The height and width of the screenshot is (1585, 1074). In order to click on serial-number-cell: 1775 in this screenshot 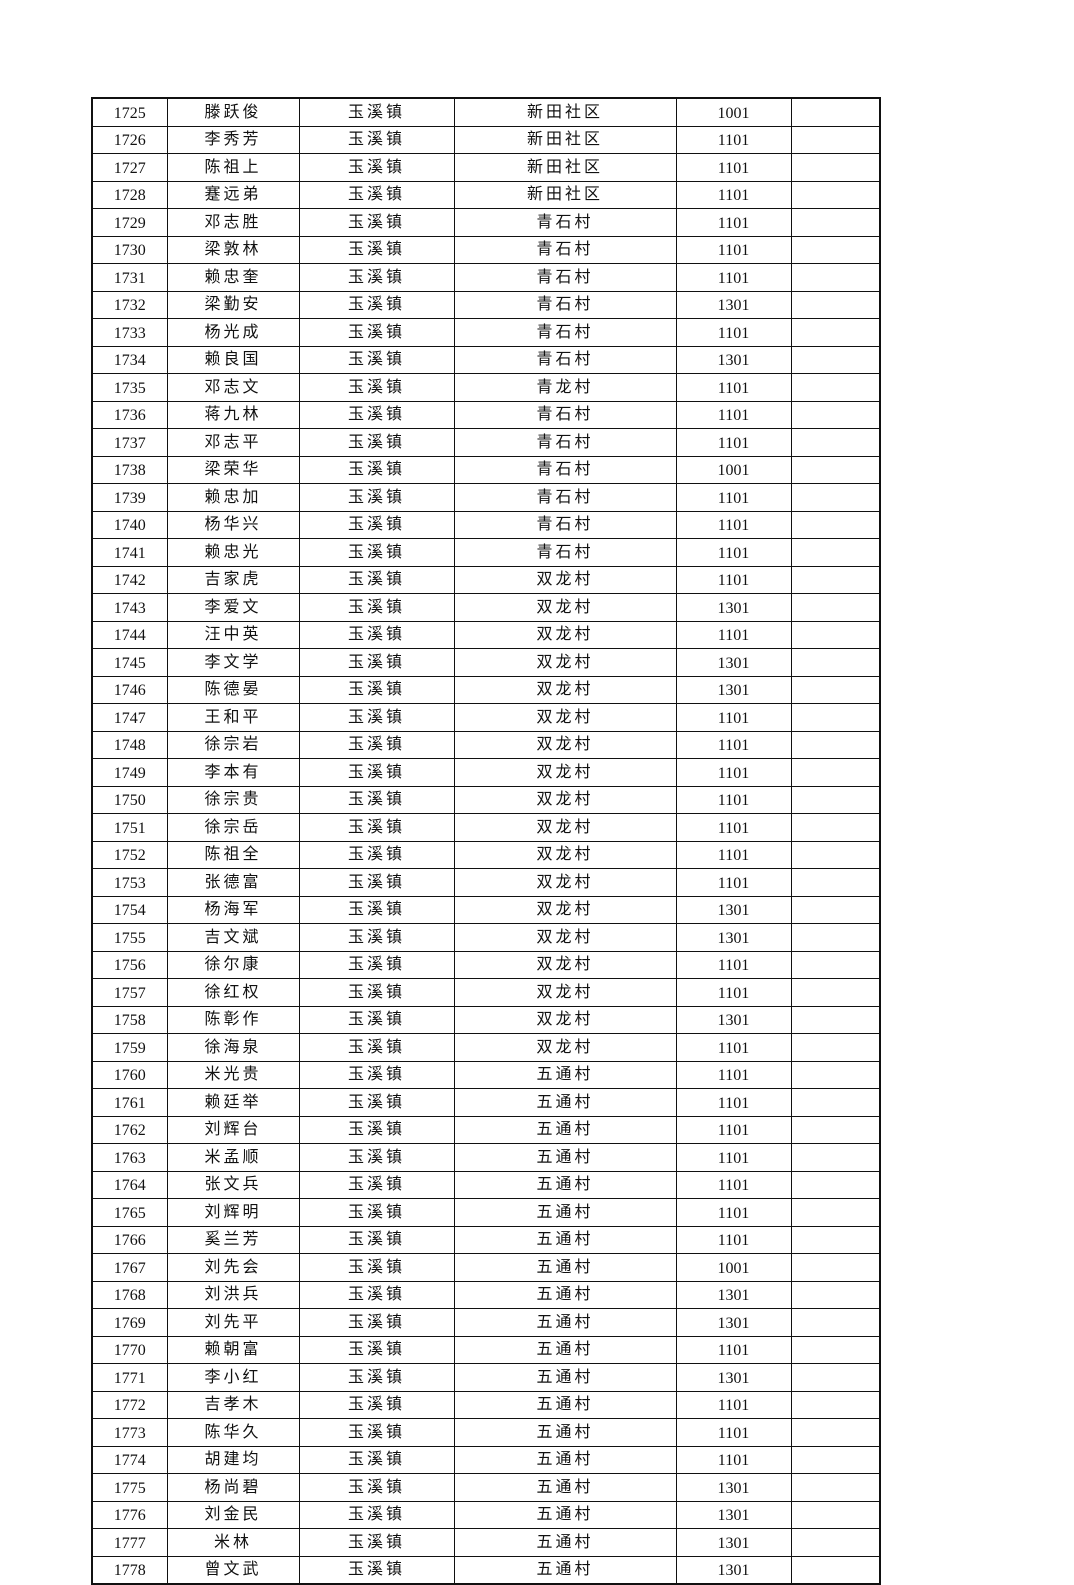, I will do `click(129, 1487)`.